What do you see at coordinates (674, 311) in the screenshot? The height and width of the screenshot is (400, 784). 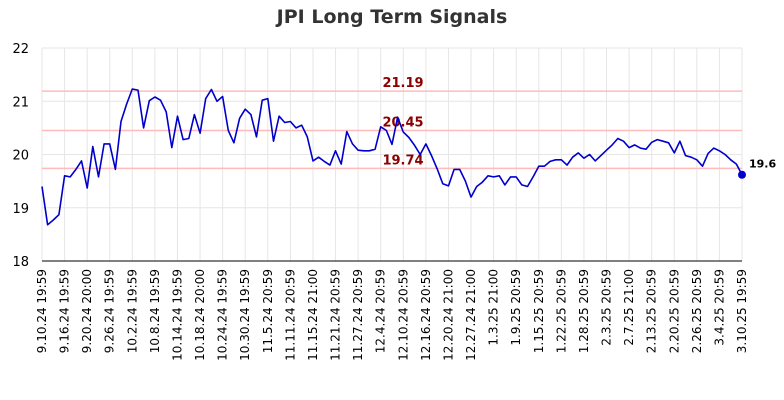 I see `x-tick-label: 2.20.25 20:59` at bounding box center [674, 311].